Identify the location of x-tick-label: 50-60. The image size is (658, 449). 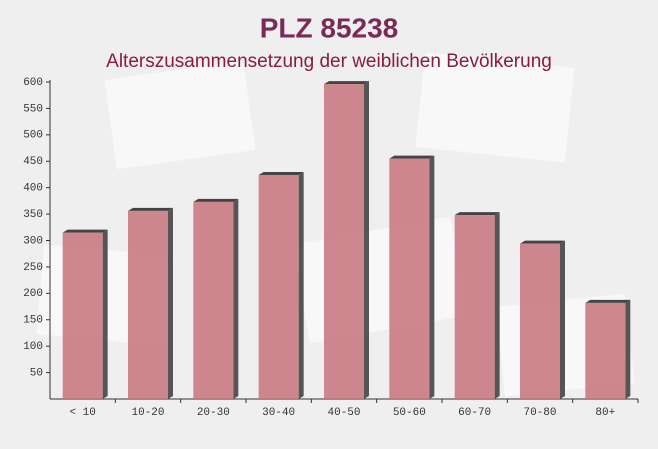
(409, 413).